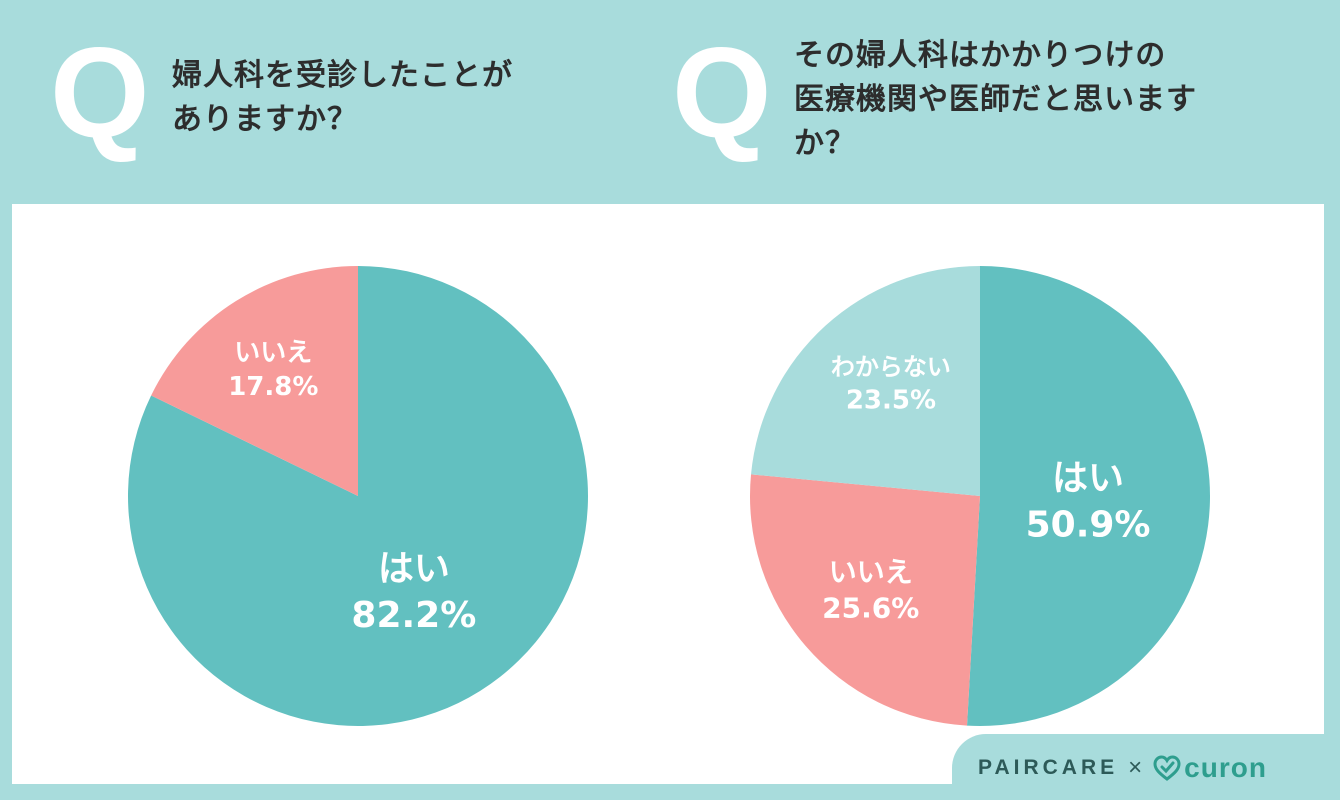  Describe the element at coordinates (722, 93) in the screenshot. I see `question-2-mark: Q` at that location.